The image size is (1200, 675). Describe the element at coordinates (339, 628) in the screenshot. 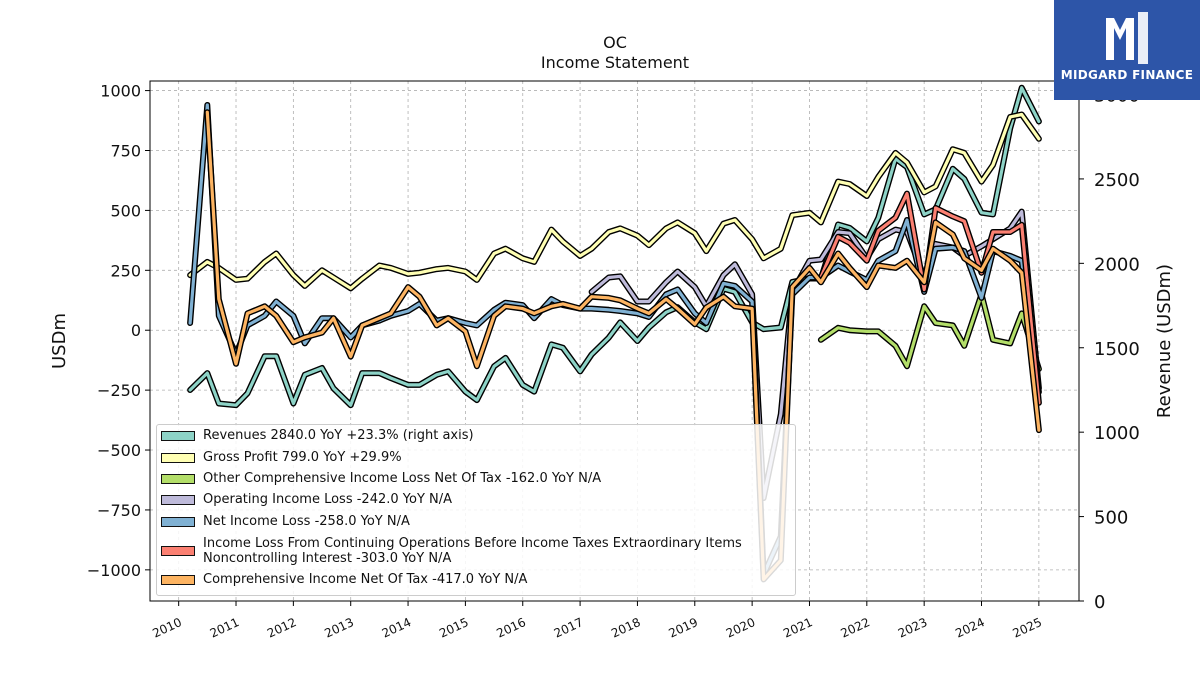

I see `x-tick-label: 2013` at that location.